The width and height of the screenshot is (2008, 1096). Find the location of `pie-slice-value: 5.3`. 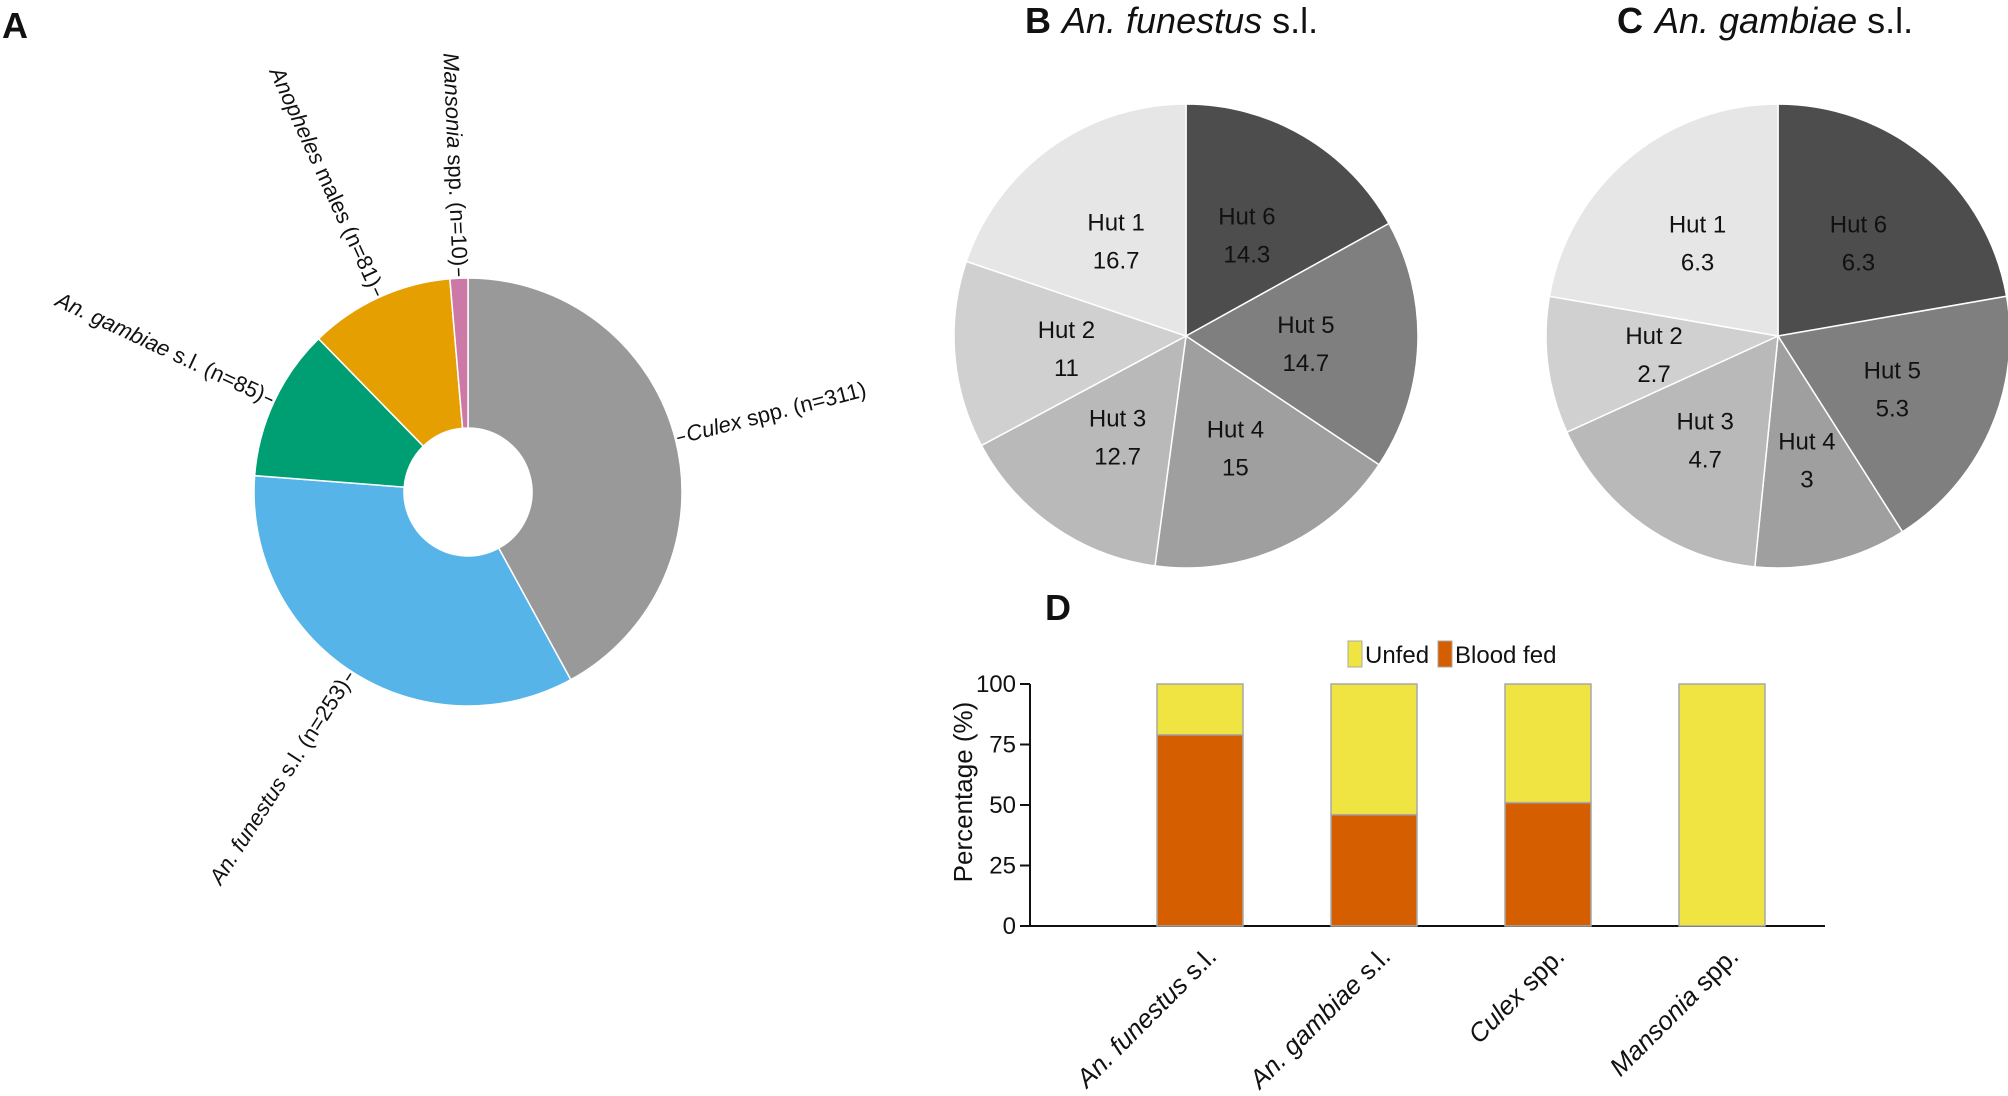

pie-slice-value: 5.3 is located at coordinates (1892, 409).